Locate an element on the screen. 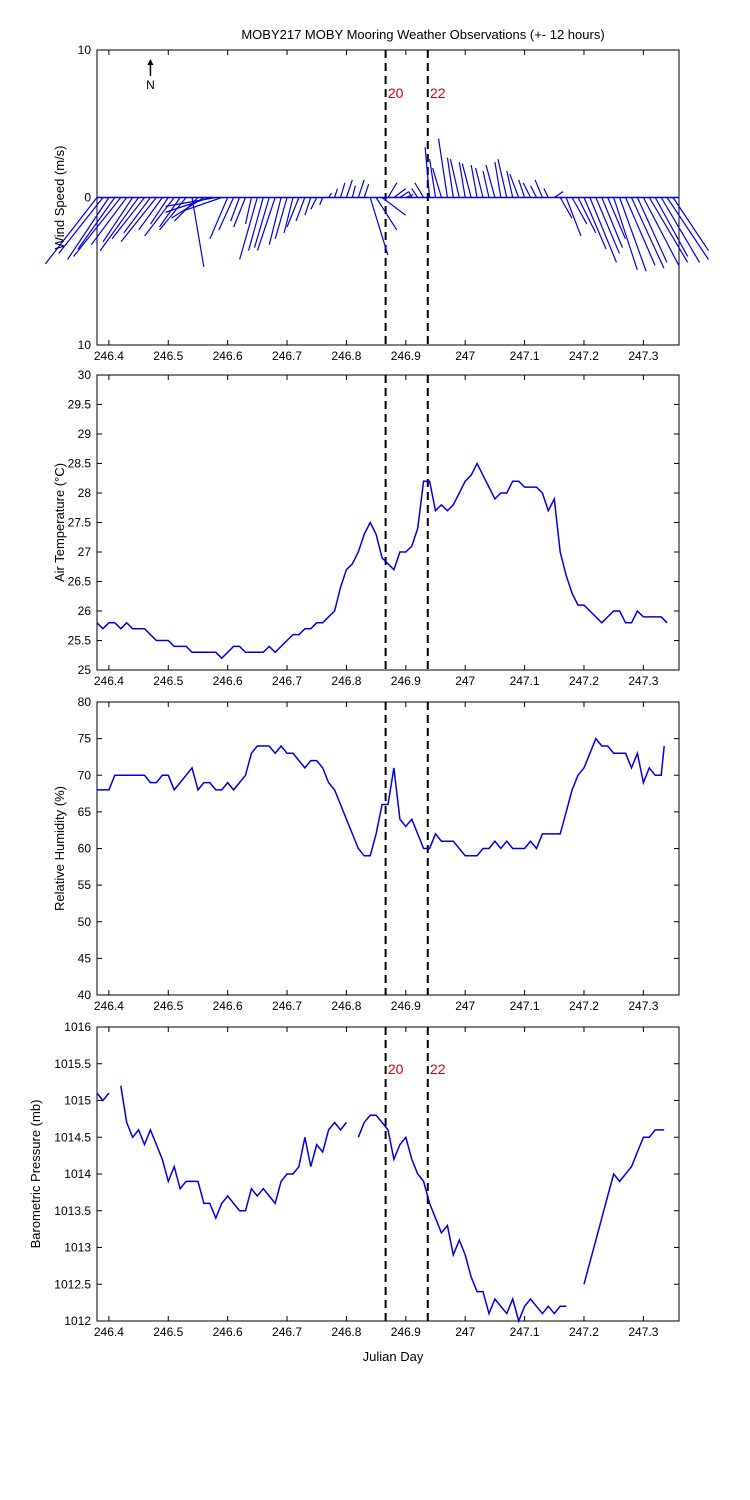  airtemp-series-line is located at coordinates (382, 560).